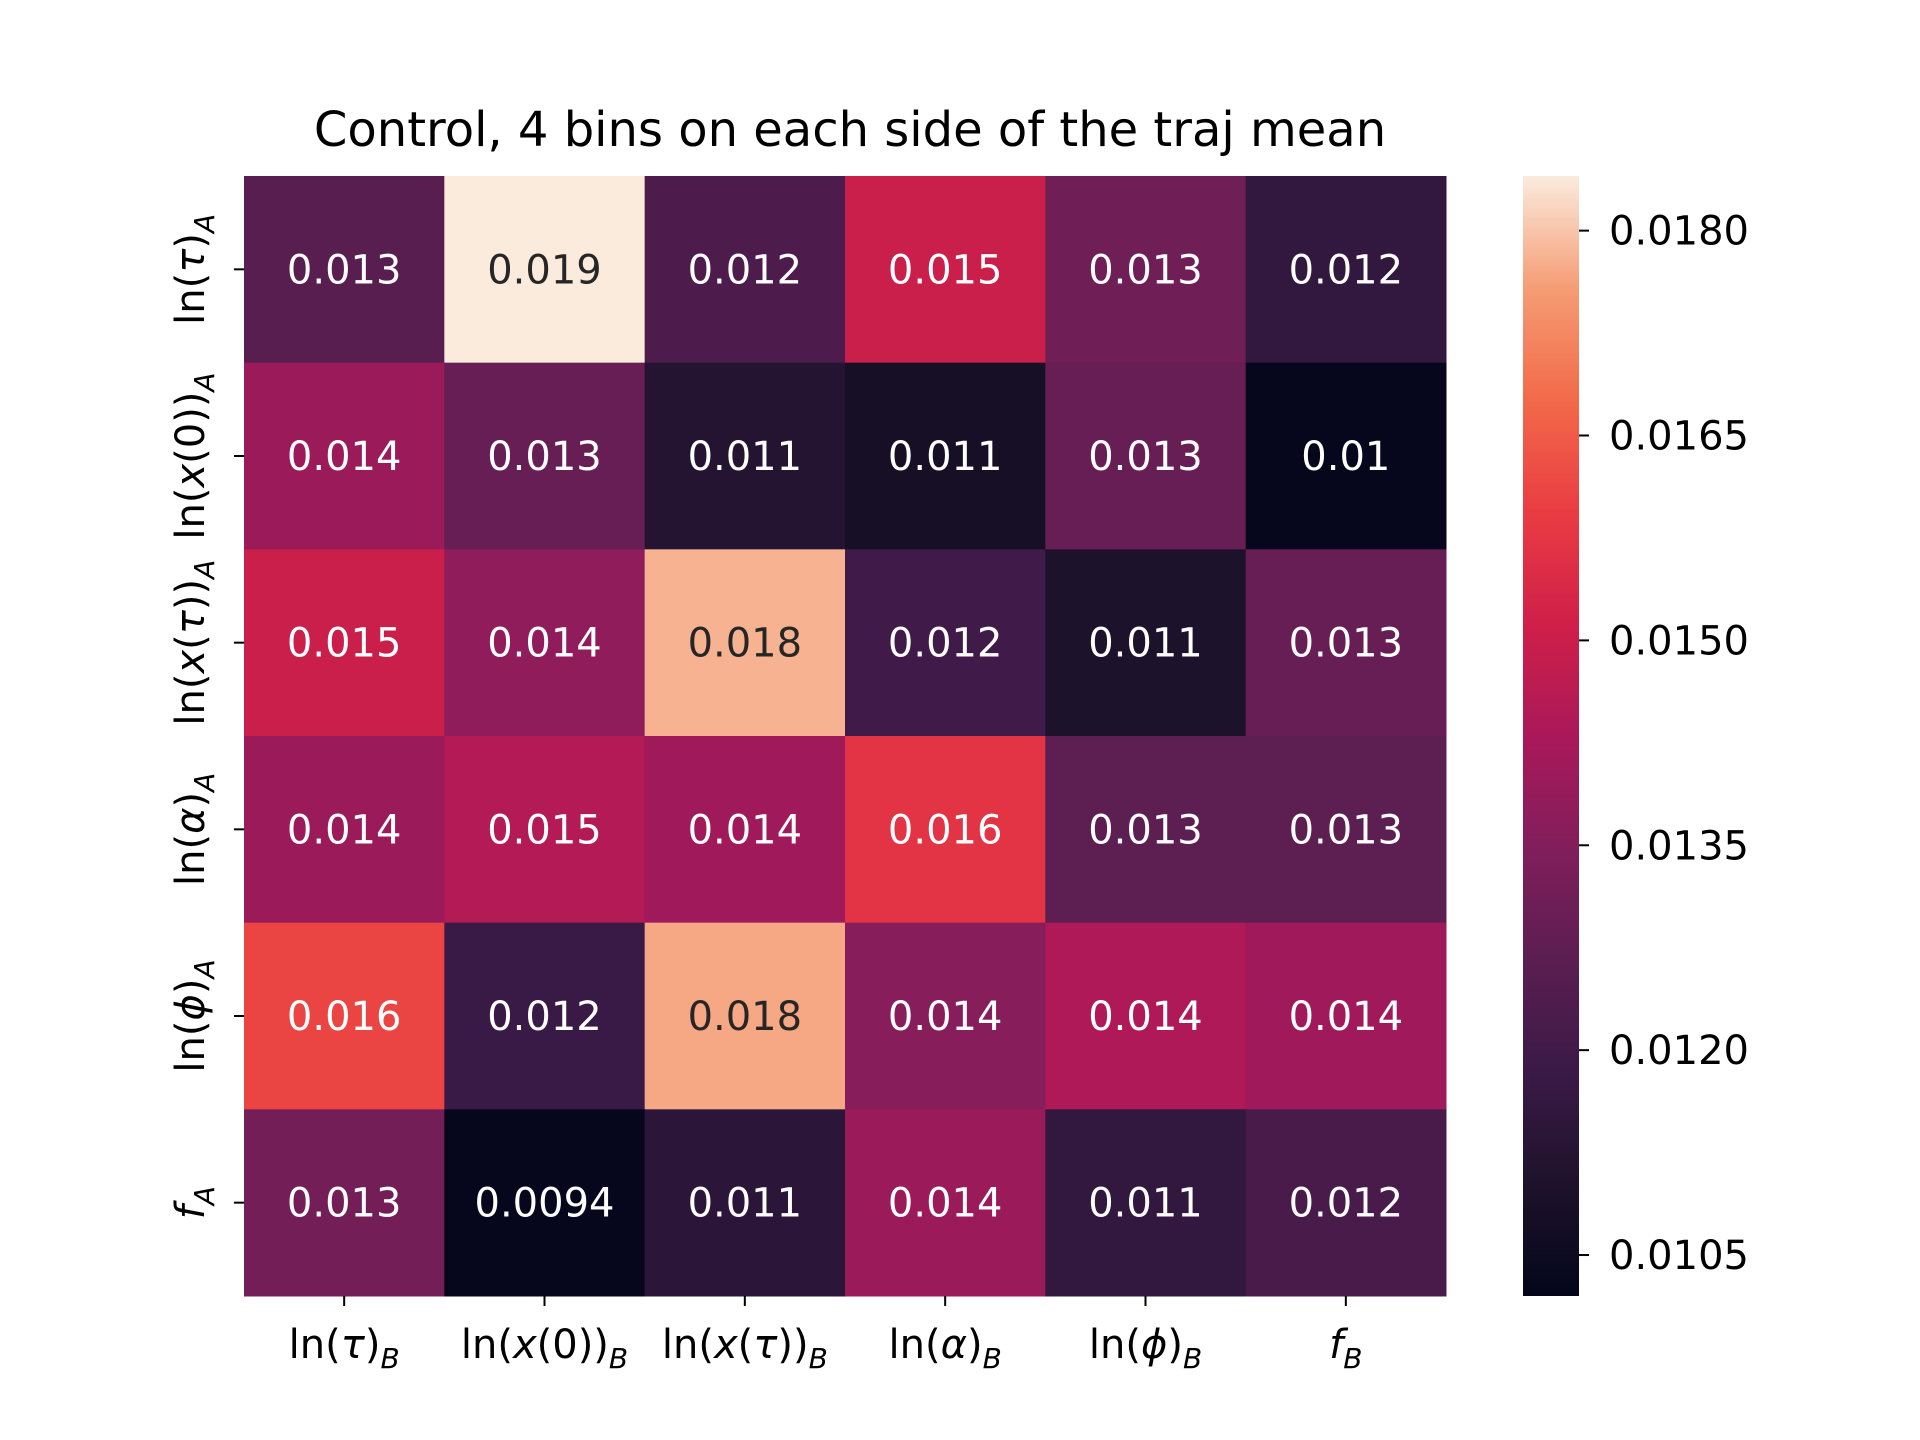  What do you see at coordinates (1679, 846) in the screenshot?
I see `colorbar-tick-label: 0.0135` at bounding box center [1679, 846].